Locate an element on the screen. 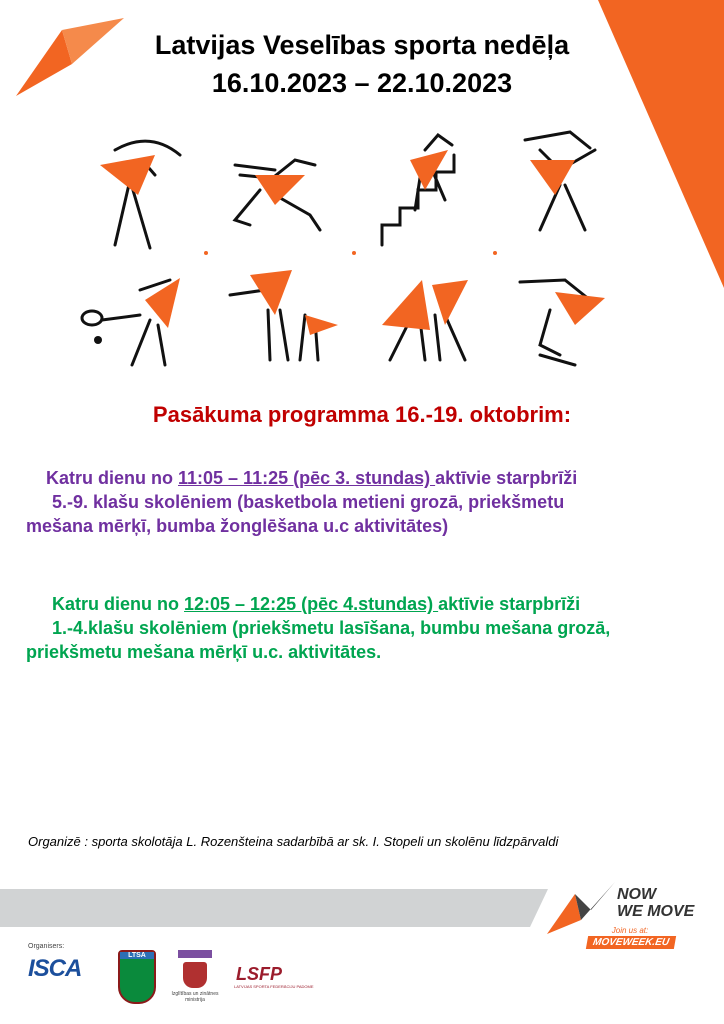  ministry-coat-of-arms is located at coordinates (195, 975).